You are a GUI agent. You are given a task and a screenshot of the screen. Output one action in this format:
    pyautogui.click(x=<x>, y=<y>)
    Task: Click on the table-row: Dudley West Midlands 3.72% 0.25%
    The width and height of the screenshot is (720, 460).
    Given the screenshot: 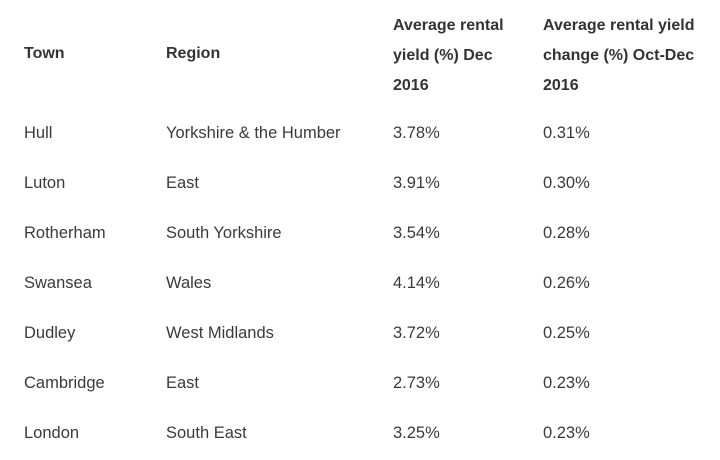 What is the action you would take?
    pyautogui.click(x=360, y=333)
    